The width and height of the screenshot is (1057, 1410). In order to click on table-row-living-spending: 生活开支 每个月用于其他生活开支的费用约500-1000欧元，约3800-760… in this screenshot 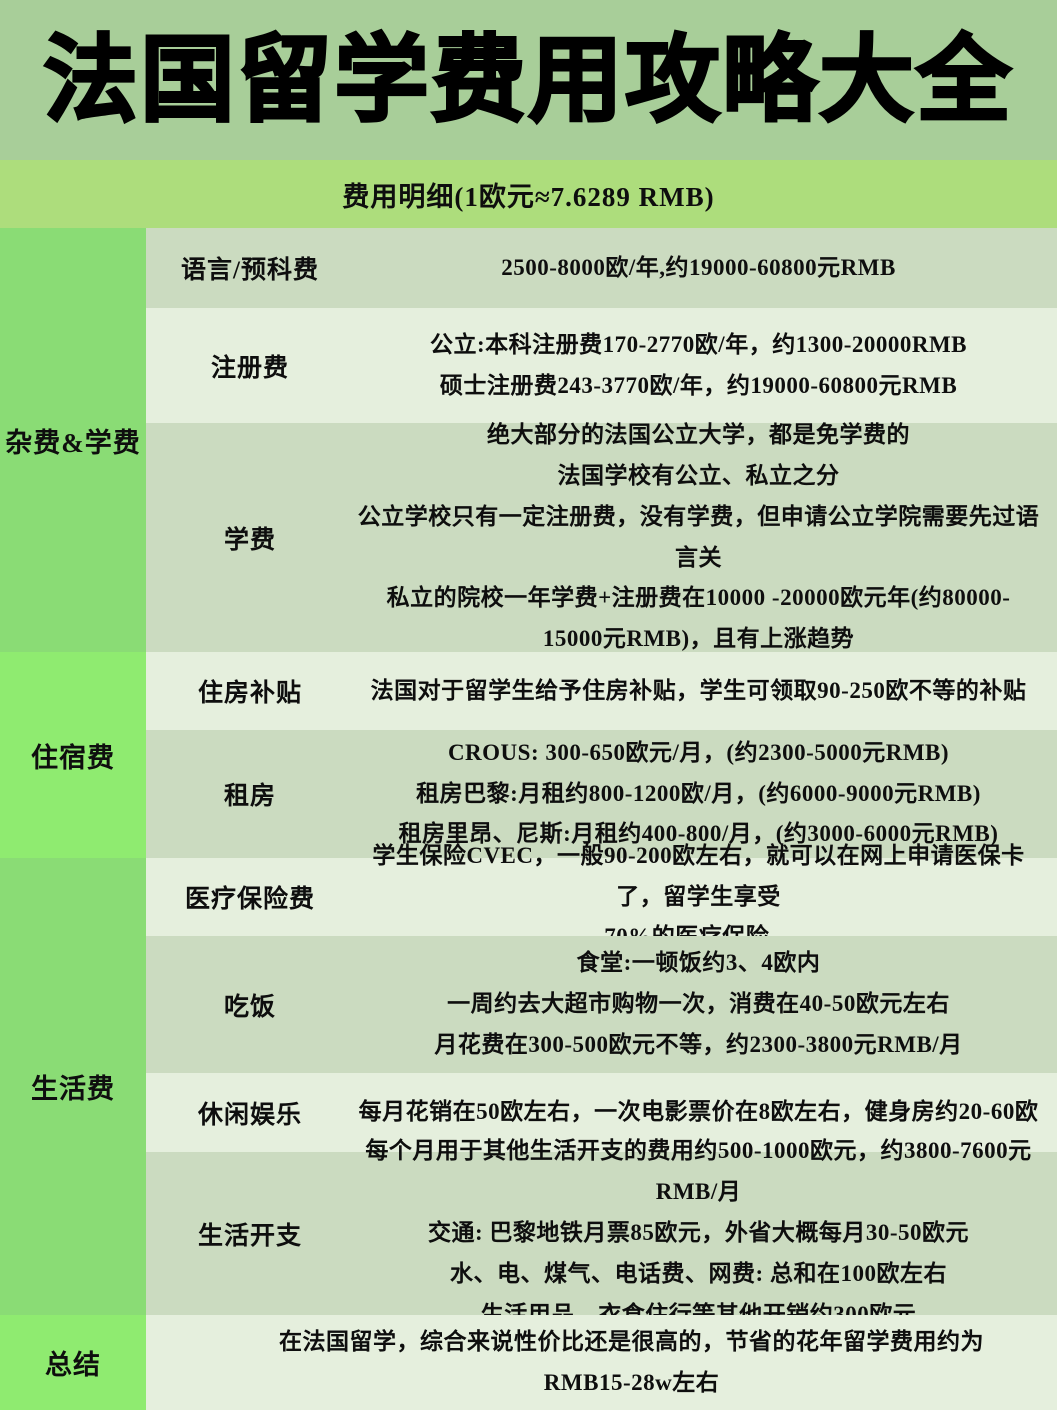, I will do `click(601, 1232)`.